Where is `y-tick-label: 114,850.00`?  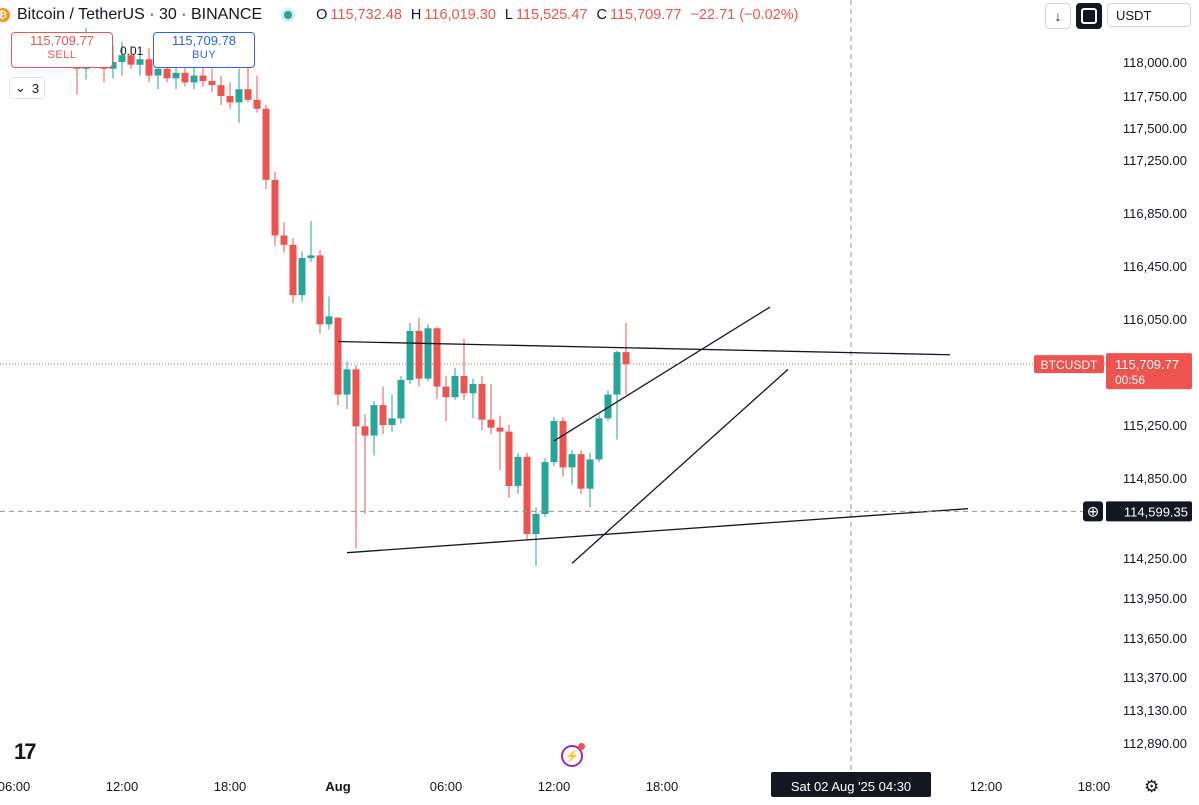
y-tick-label: 114,850.00 is located at coordinates (1155, 478).